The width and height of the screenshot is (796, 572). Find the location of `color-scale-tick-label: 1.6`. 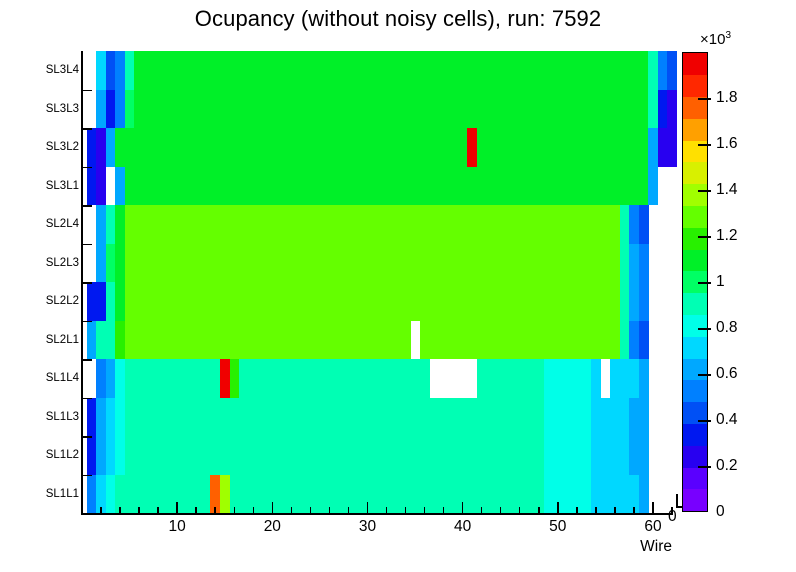

color-scale-tick-label: 1.6 is located at coordinates (727, 143).